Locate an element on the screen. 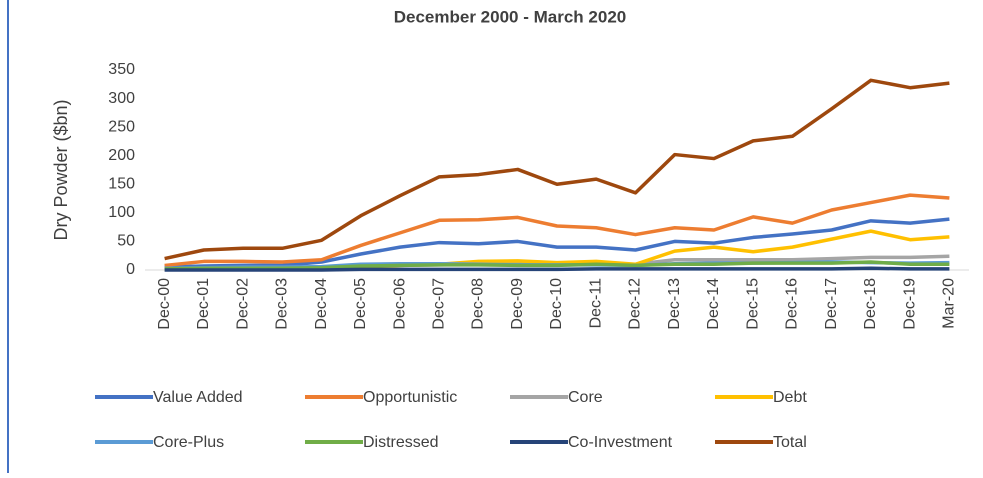 Image resolution: width=983 pixels, height=478 pixels. y-tick-label: 300 is located at coordinates (121, 98).